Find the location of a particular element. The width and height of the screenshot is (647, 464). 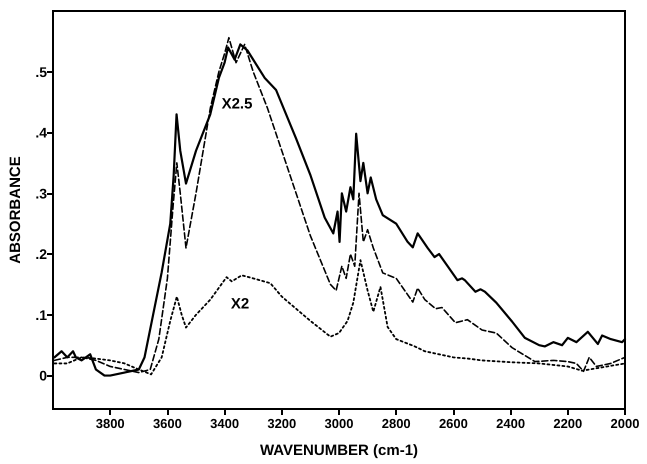

y-tick-label: .4 is located at coordinates (41, 132).